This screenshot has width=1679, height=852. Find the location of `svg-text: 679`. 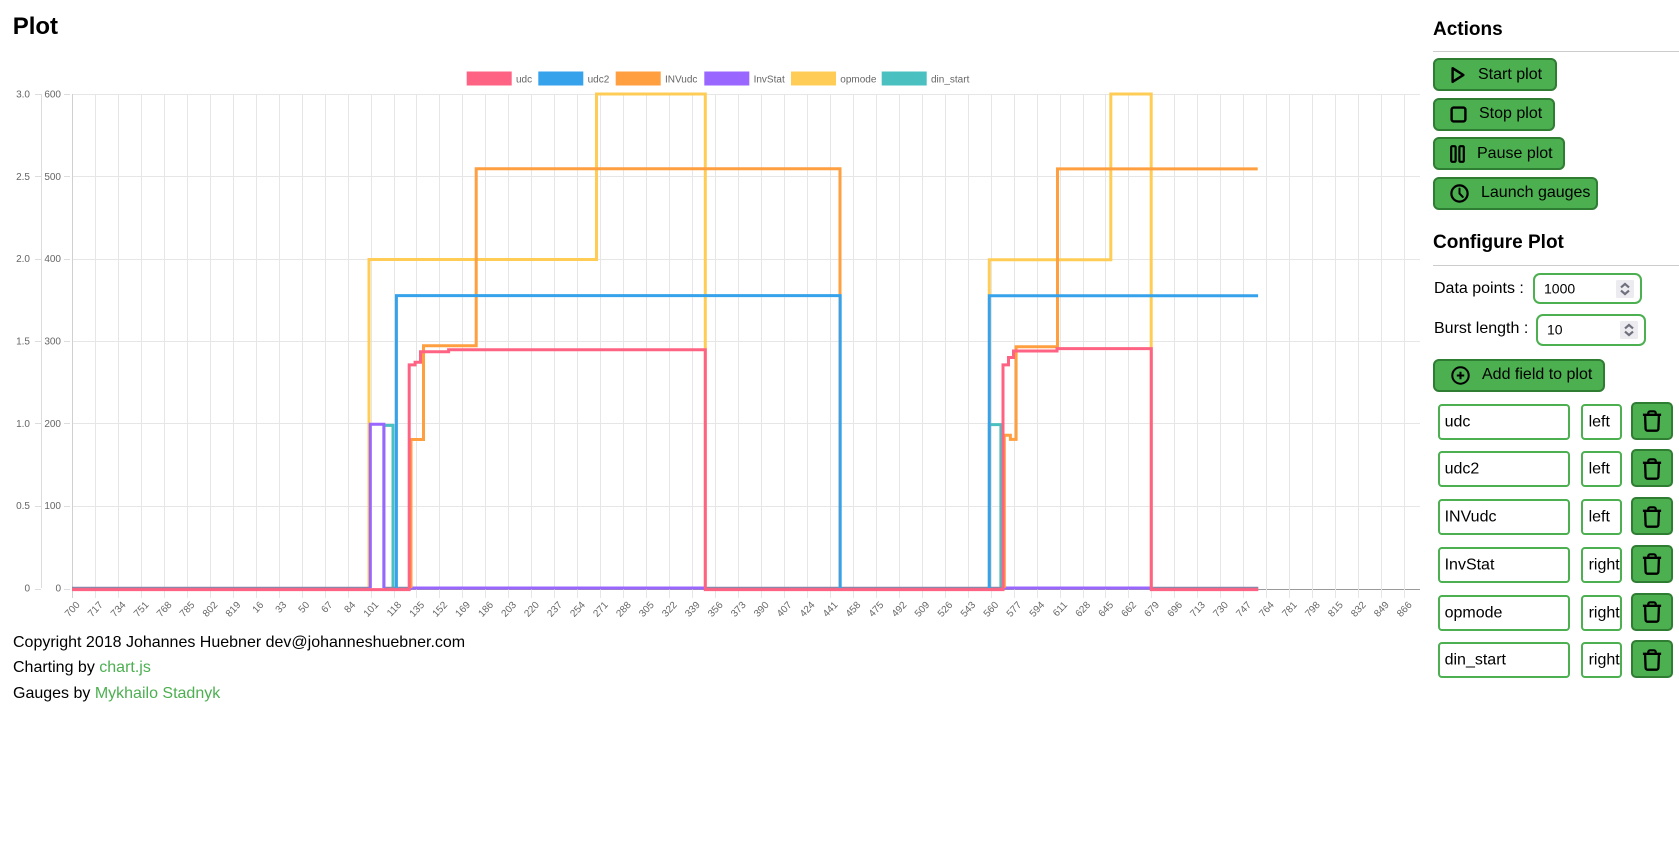

svg-text: 679 is located at coordinates (1153, 610).